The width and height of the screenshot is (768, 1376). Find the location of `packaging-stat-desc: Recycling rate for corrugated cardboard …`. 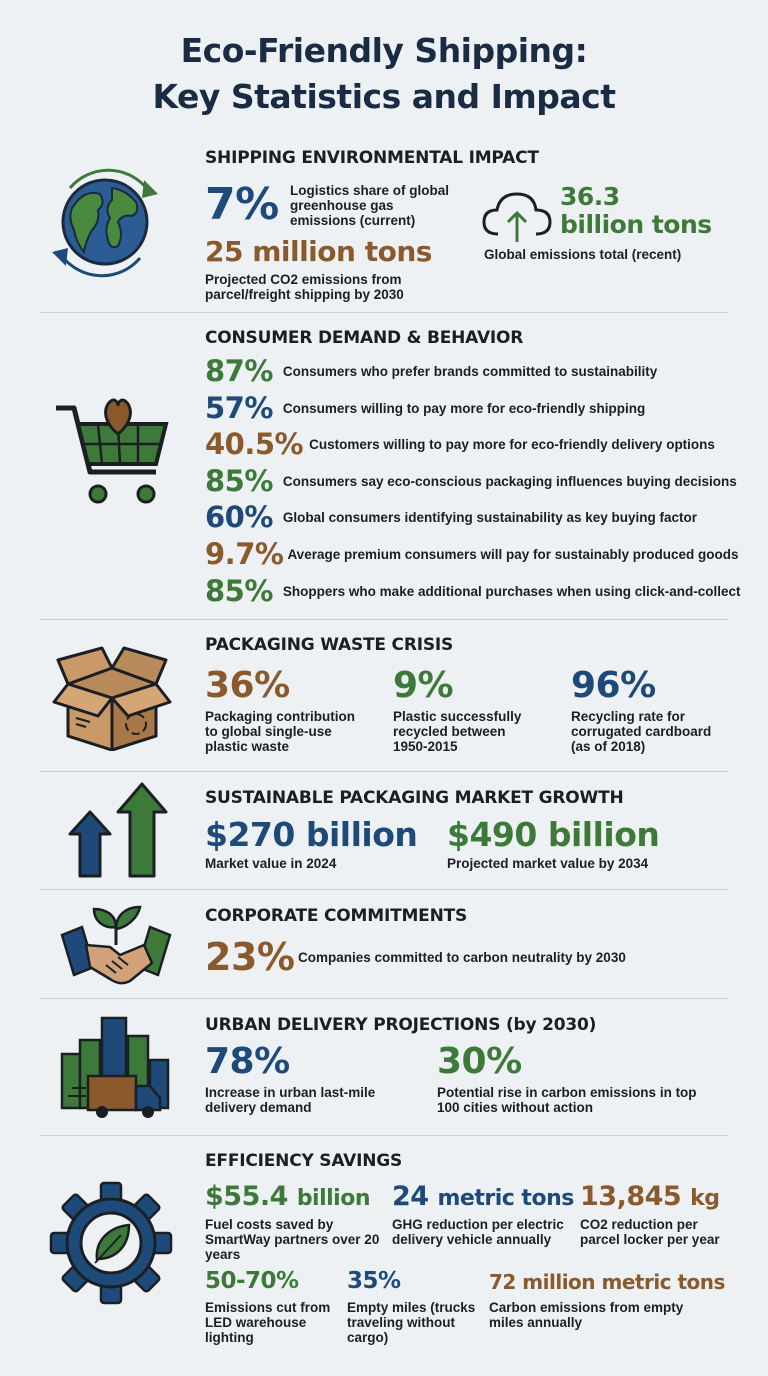

packaging-stat-desc: Recycling rate for corrugated cardboard … is located at coordinates (641, 731).